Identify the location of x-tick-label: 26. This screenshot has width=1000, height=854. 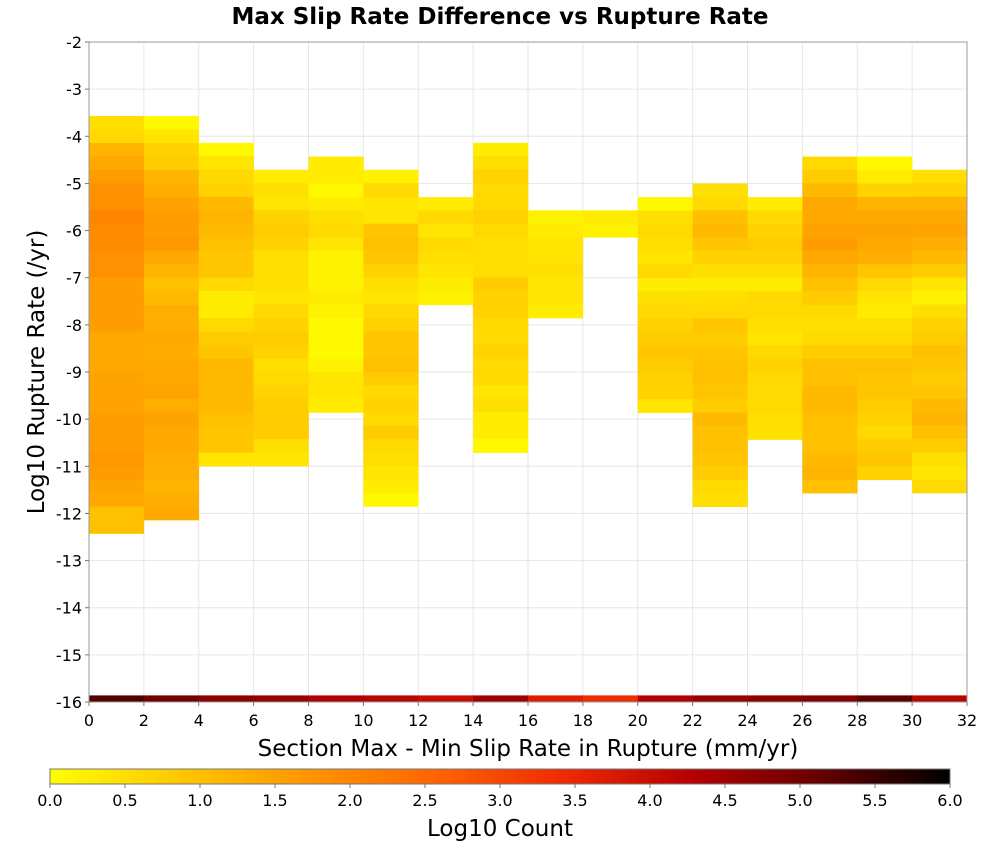
(802, 720).